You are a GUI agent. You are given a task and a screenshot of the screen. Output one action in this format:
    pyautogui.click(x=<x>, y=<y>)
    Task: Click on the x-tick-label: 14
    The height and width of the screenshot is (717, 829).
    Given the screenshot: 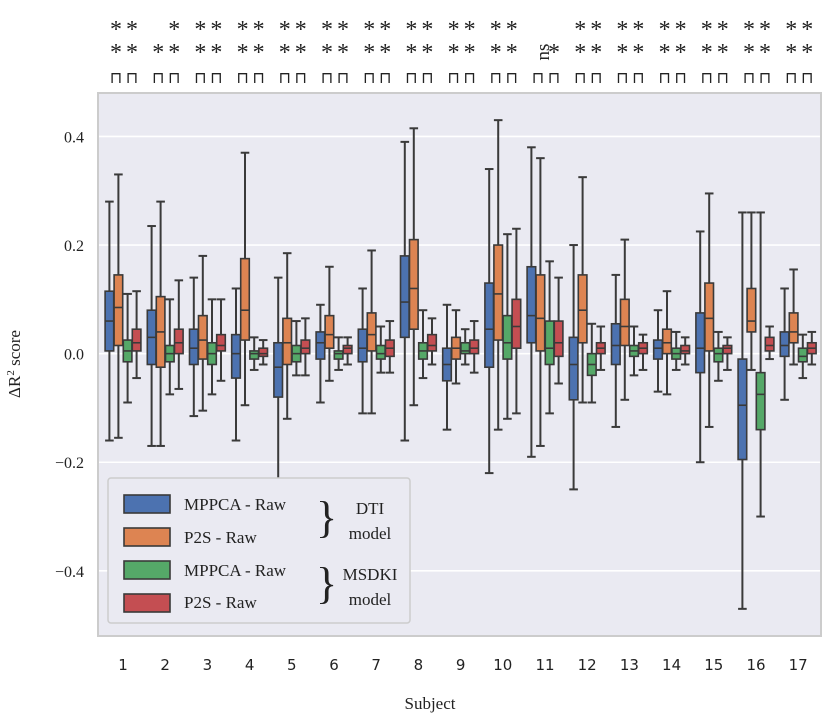 What is the action you would take?
    pyautogui.click(x=671, y=665)
    